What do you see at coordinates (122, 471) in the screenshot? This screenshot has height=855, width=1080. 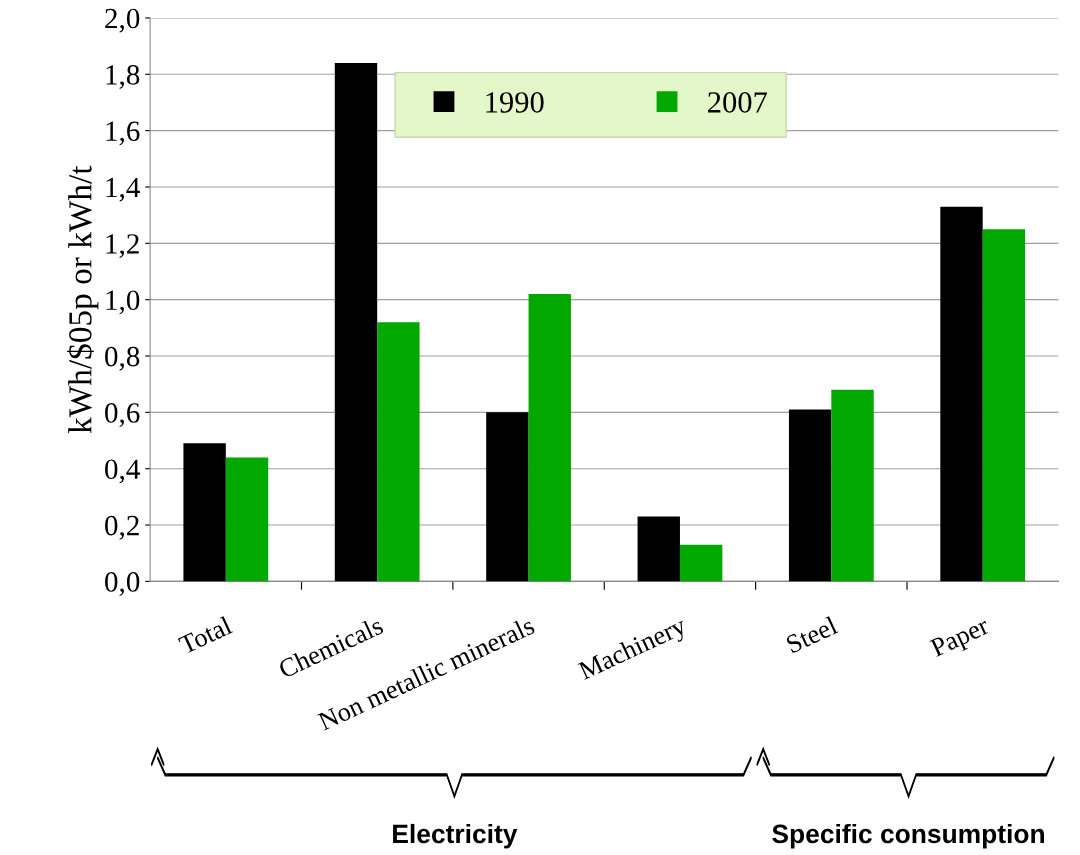 I see `y-tick-label: 0,4` at bounding box center [122, 471].